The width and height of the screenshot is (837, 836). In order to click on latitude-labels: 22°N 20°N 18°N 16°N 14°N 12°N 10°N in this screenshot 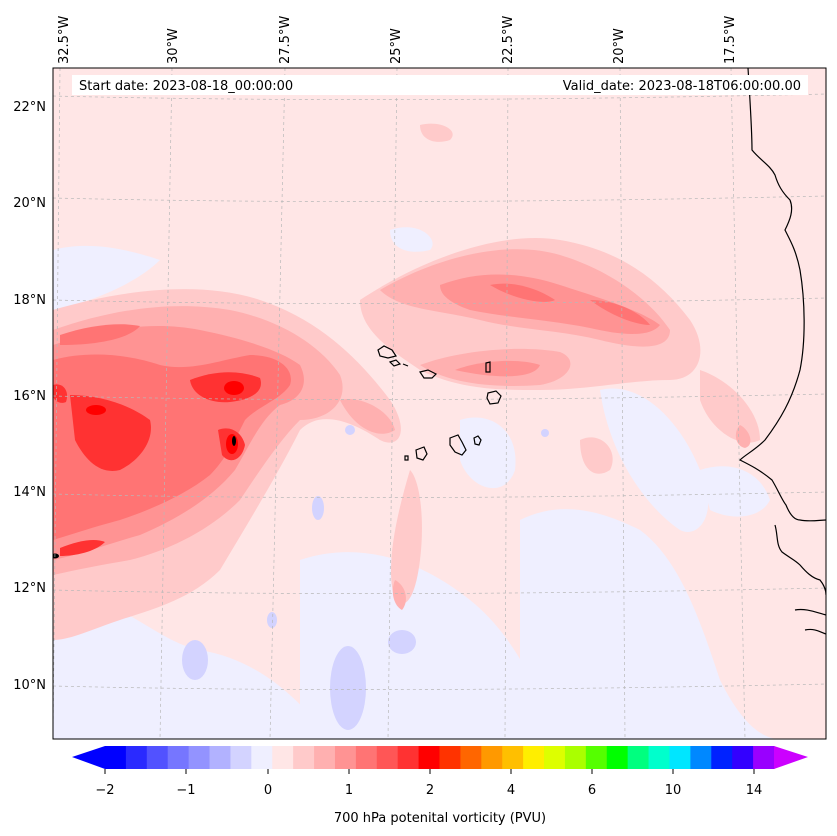, I will do `click(29, 396)`.